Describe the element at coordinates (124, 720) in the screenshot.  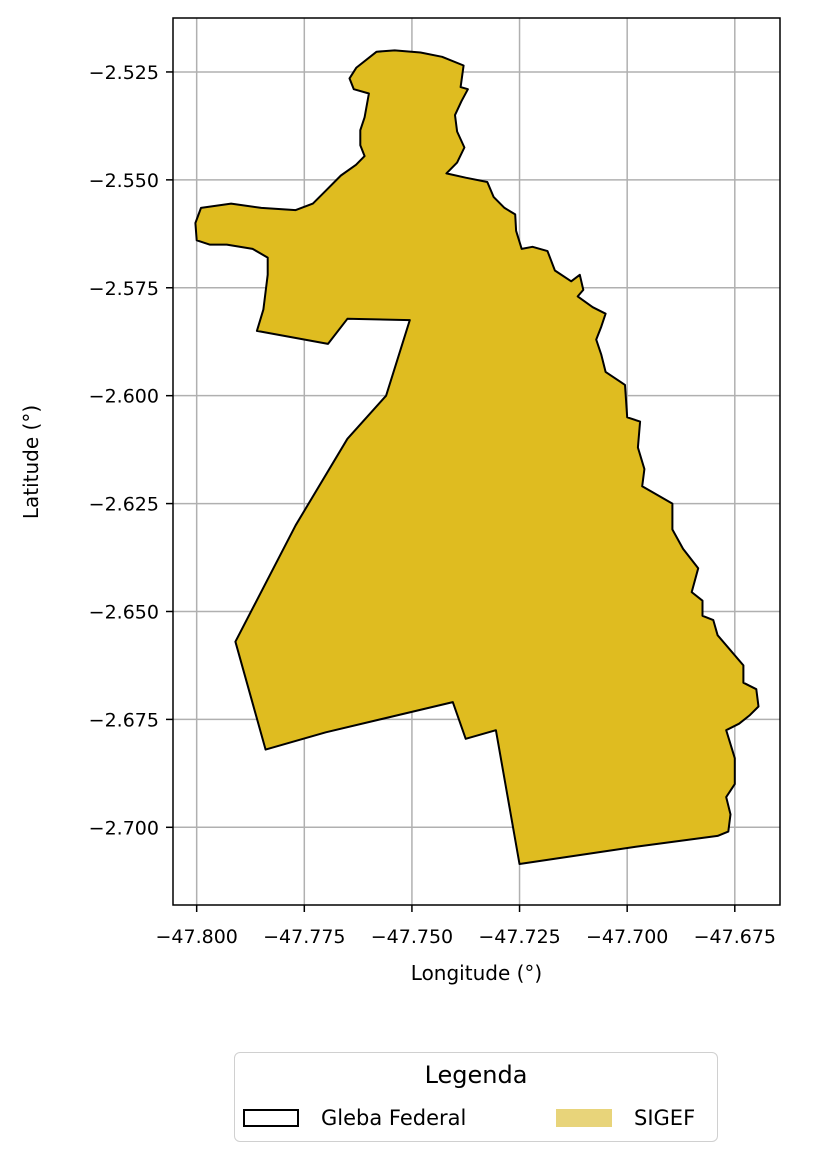
I see `y-tick-label: −2.675` at that location.